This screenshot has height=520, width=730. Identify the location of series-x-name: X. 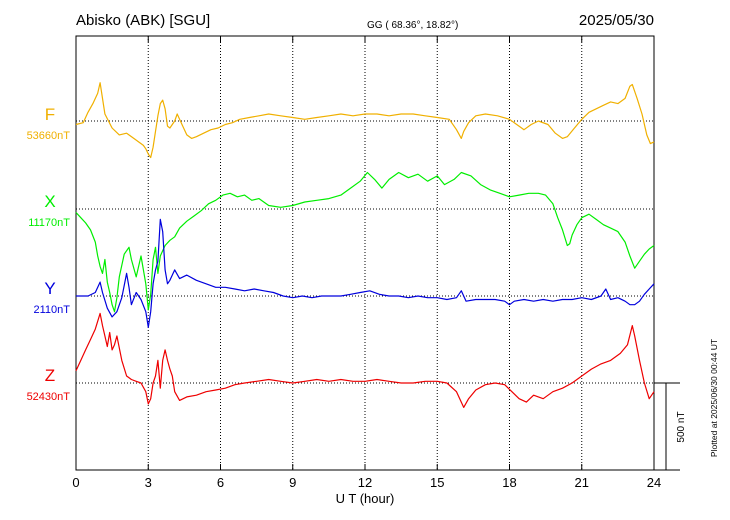
(49, 201).